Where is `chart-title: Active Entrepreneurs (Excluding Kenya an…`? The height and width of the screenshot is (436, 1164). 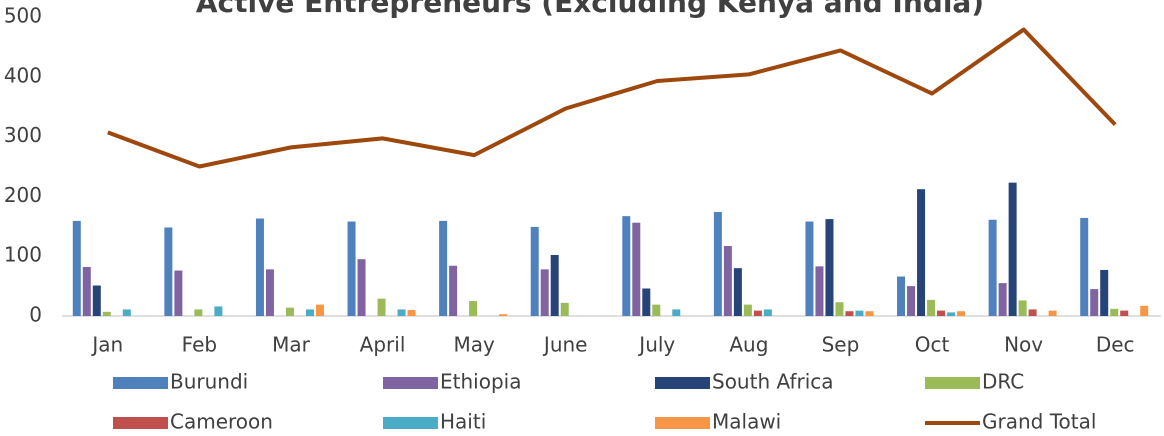 chart-title: Active Entrepreneurs (Excluding Kenya an… is located at coordinates (590, 9).